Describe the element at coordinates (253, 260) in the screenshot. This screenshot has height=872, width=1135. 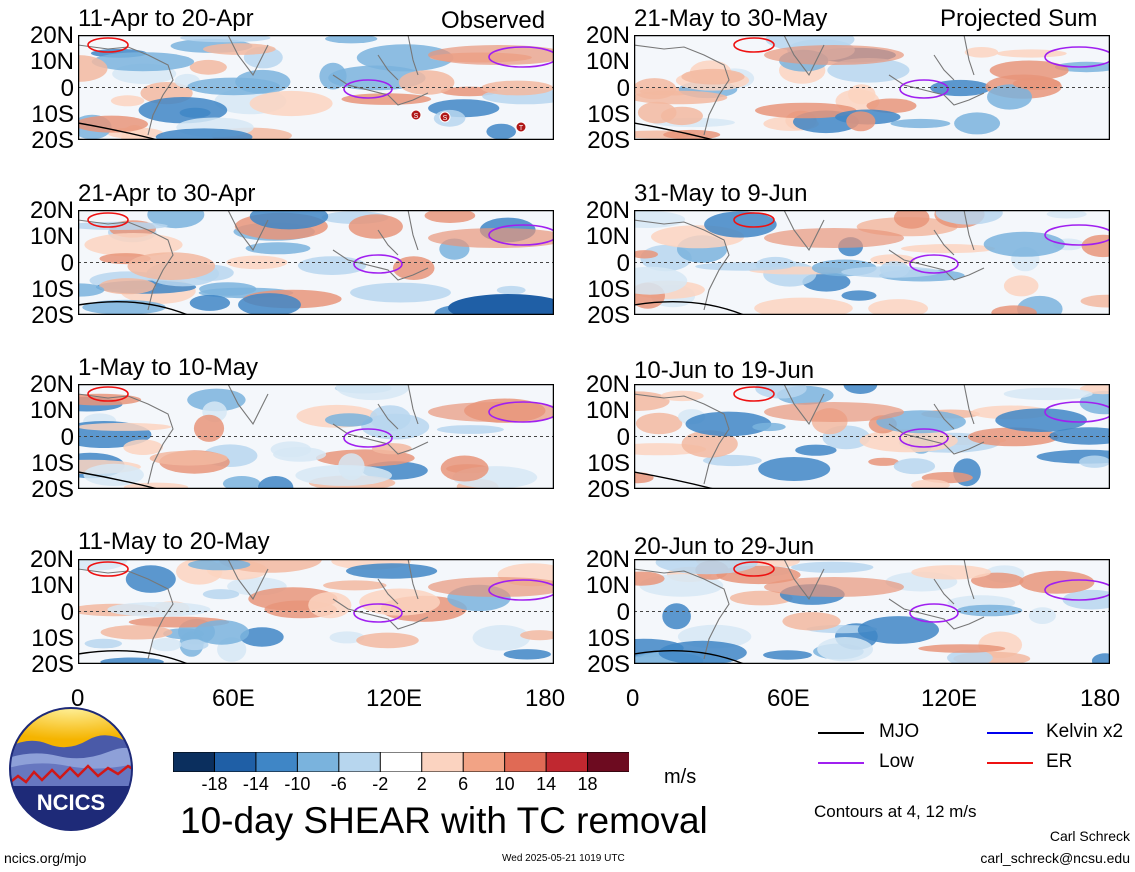
I see `coastline` at that location.